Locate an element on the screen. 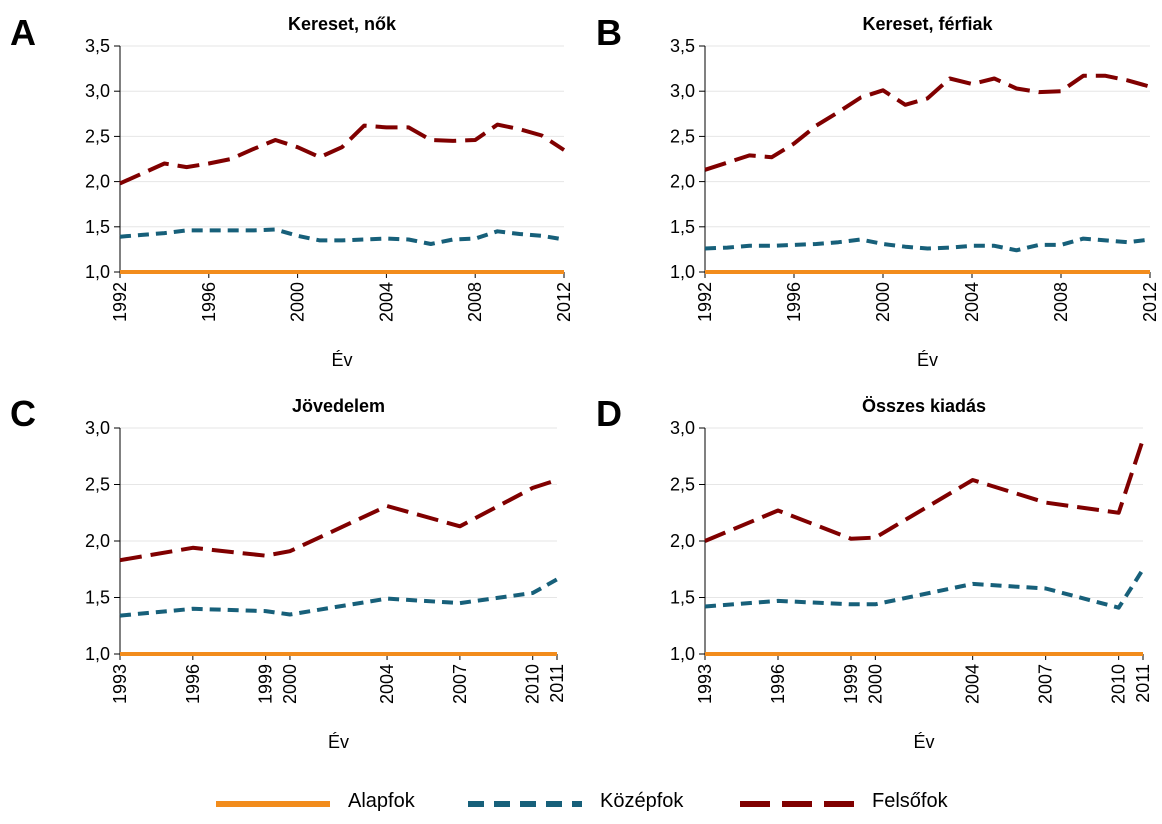 The image size is (1162, 824). panel-letter-a: A is located at coordinates (23, 32).